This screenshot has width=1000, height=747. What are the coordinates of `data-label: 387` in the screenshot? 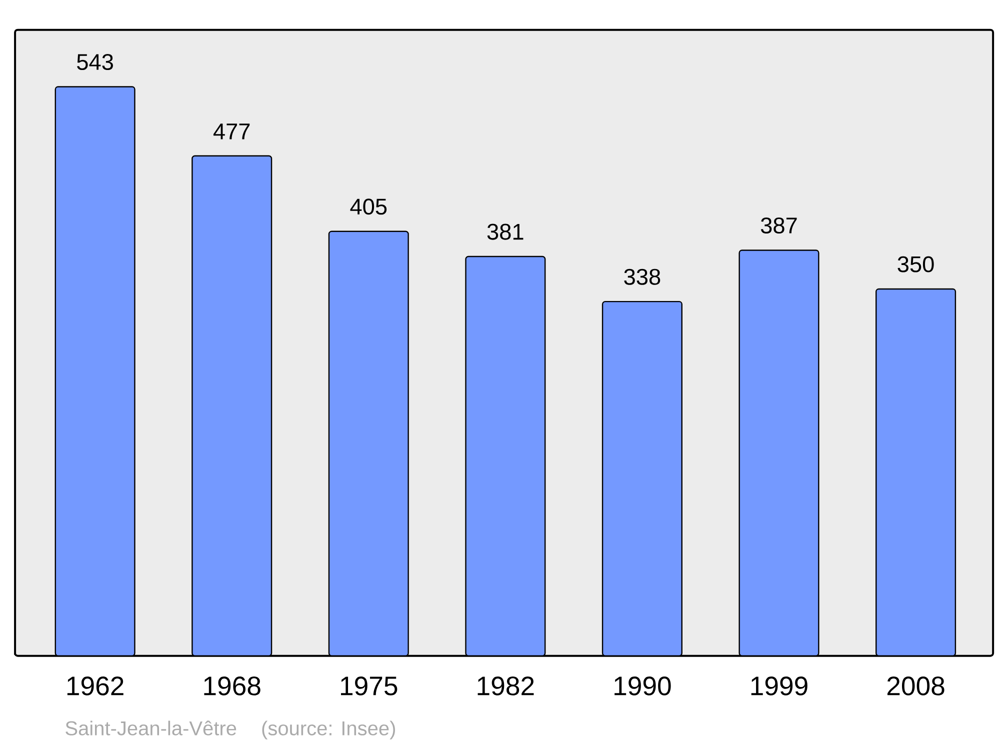 It's located at (778, 225).